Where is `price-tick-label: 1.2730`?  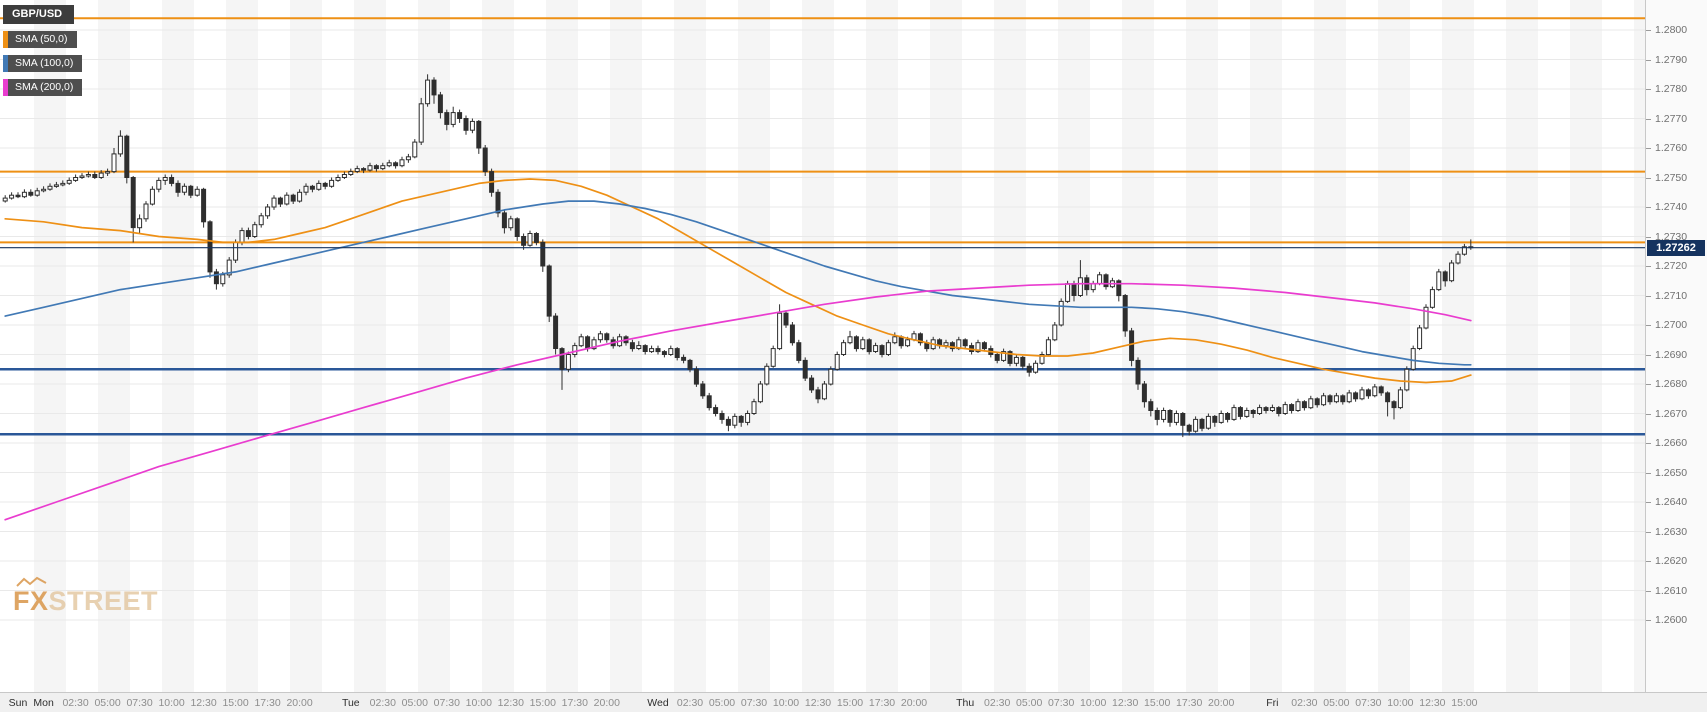 price-tick-label: 1.2730 is located at coordinates (1666, 236).